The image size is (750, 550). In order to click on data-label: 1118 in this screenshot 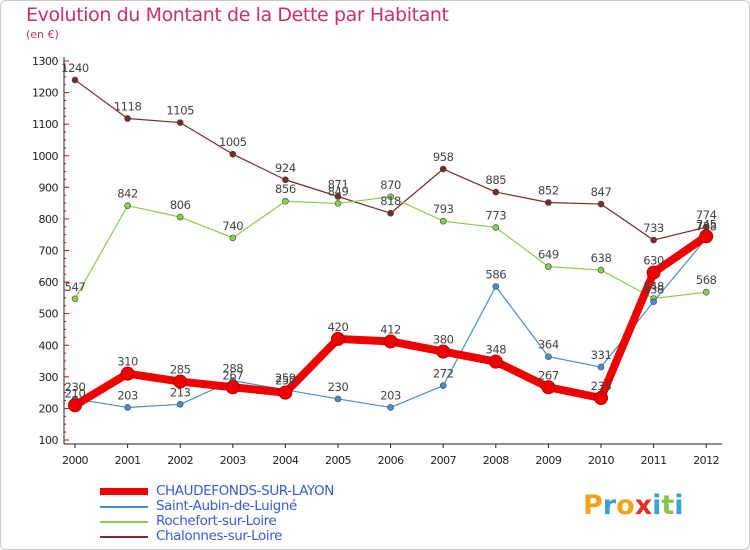, I will do `click(128, 106)`.